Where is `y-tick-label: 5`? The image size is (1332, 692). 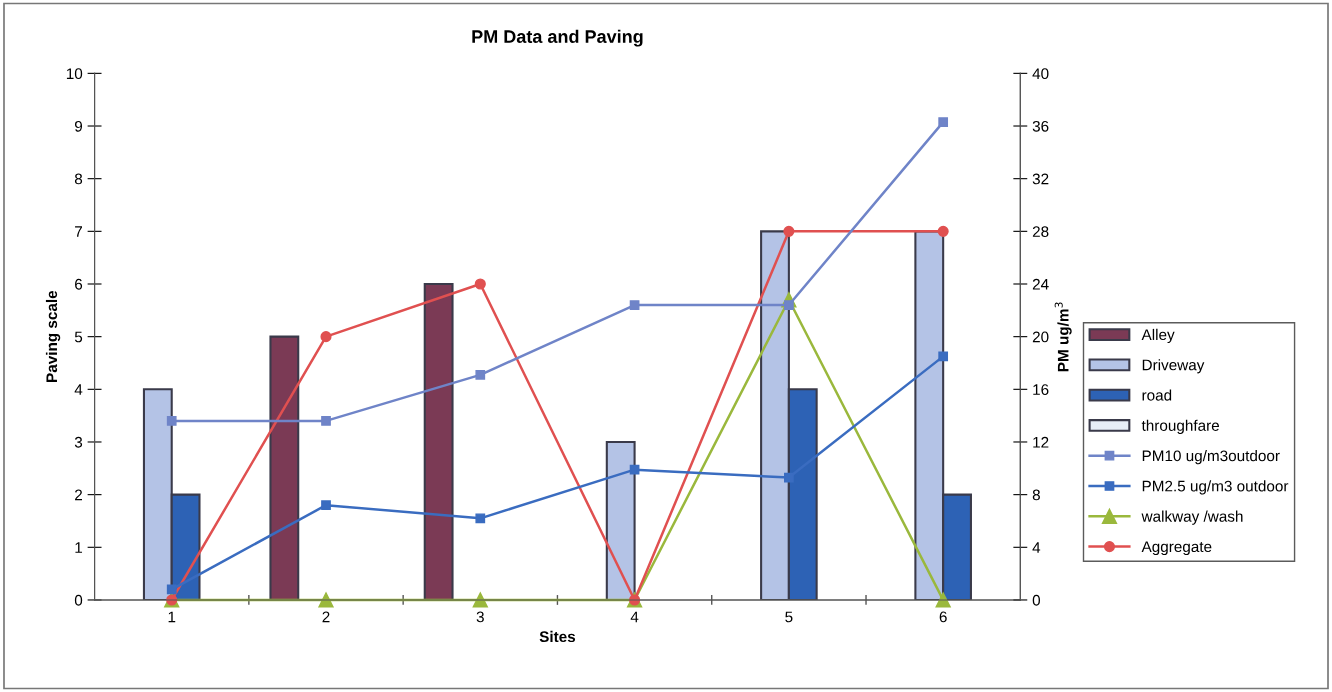 y-tick-label: 5 is located at coordinates (78, 337).